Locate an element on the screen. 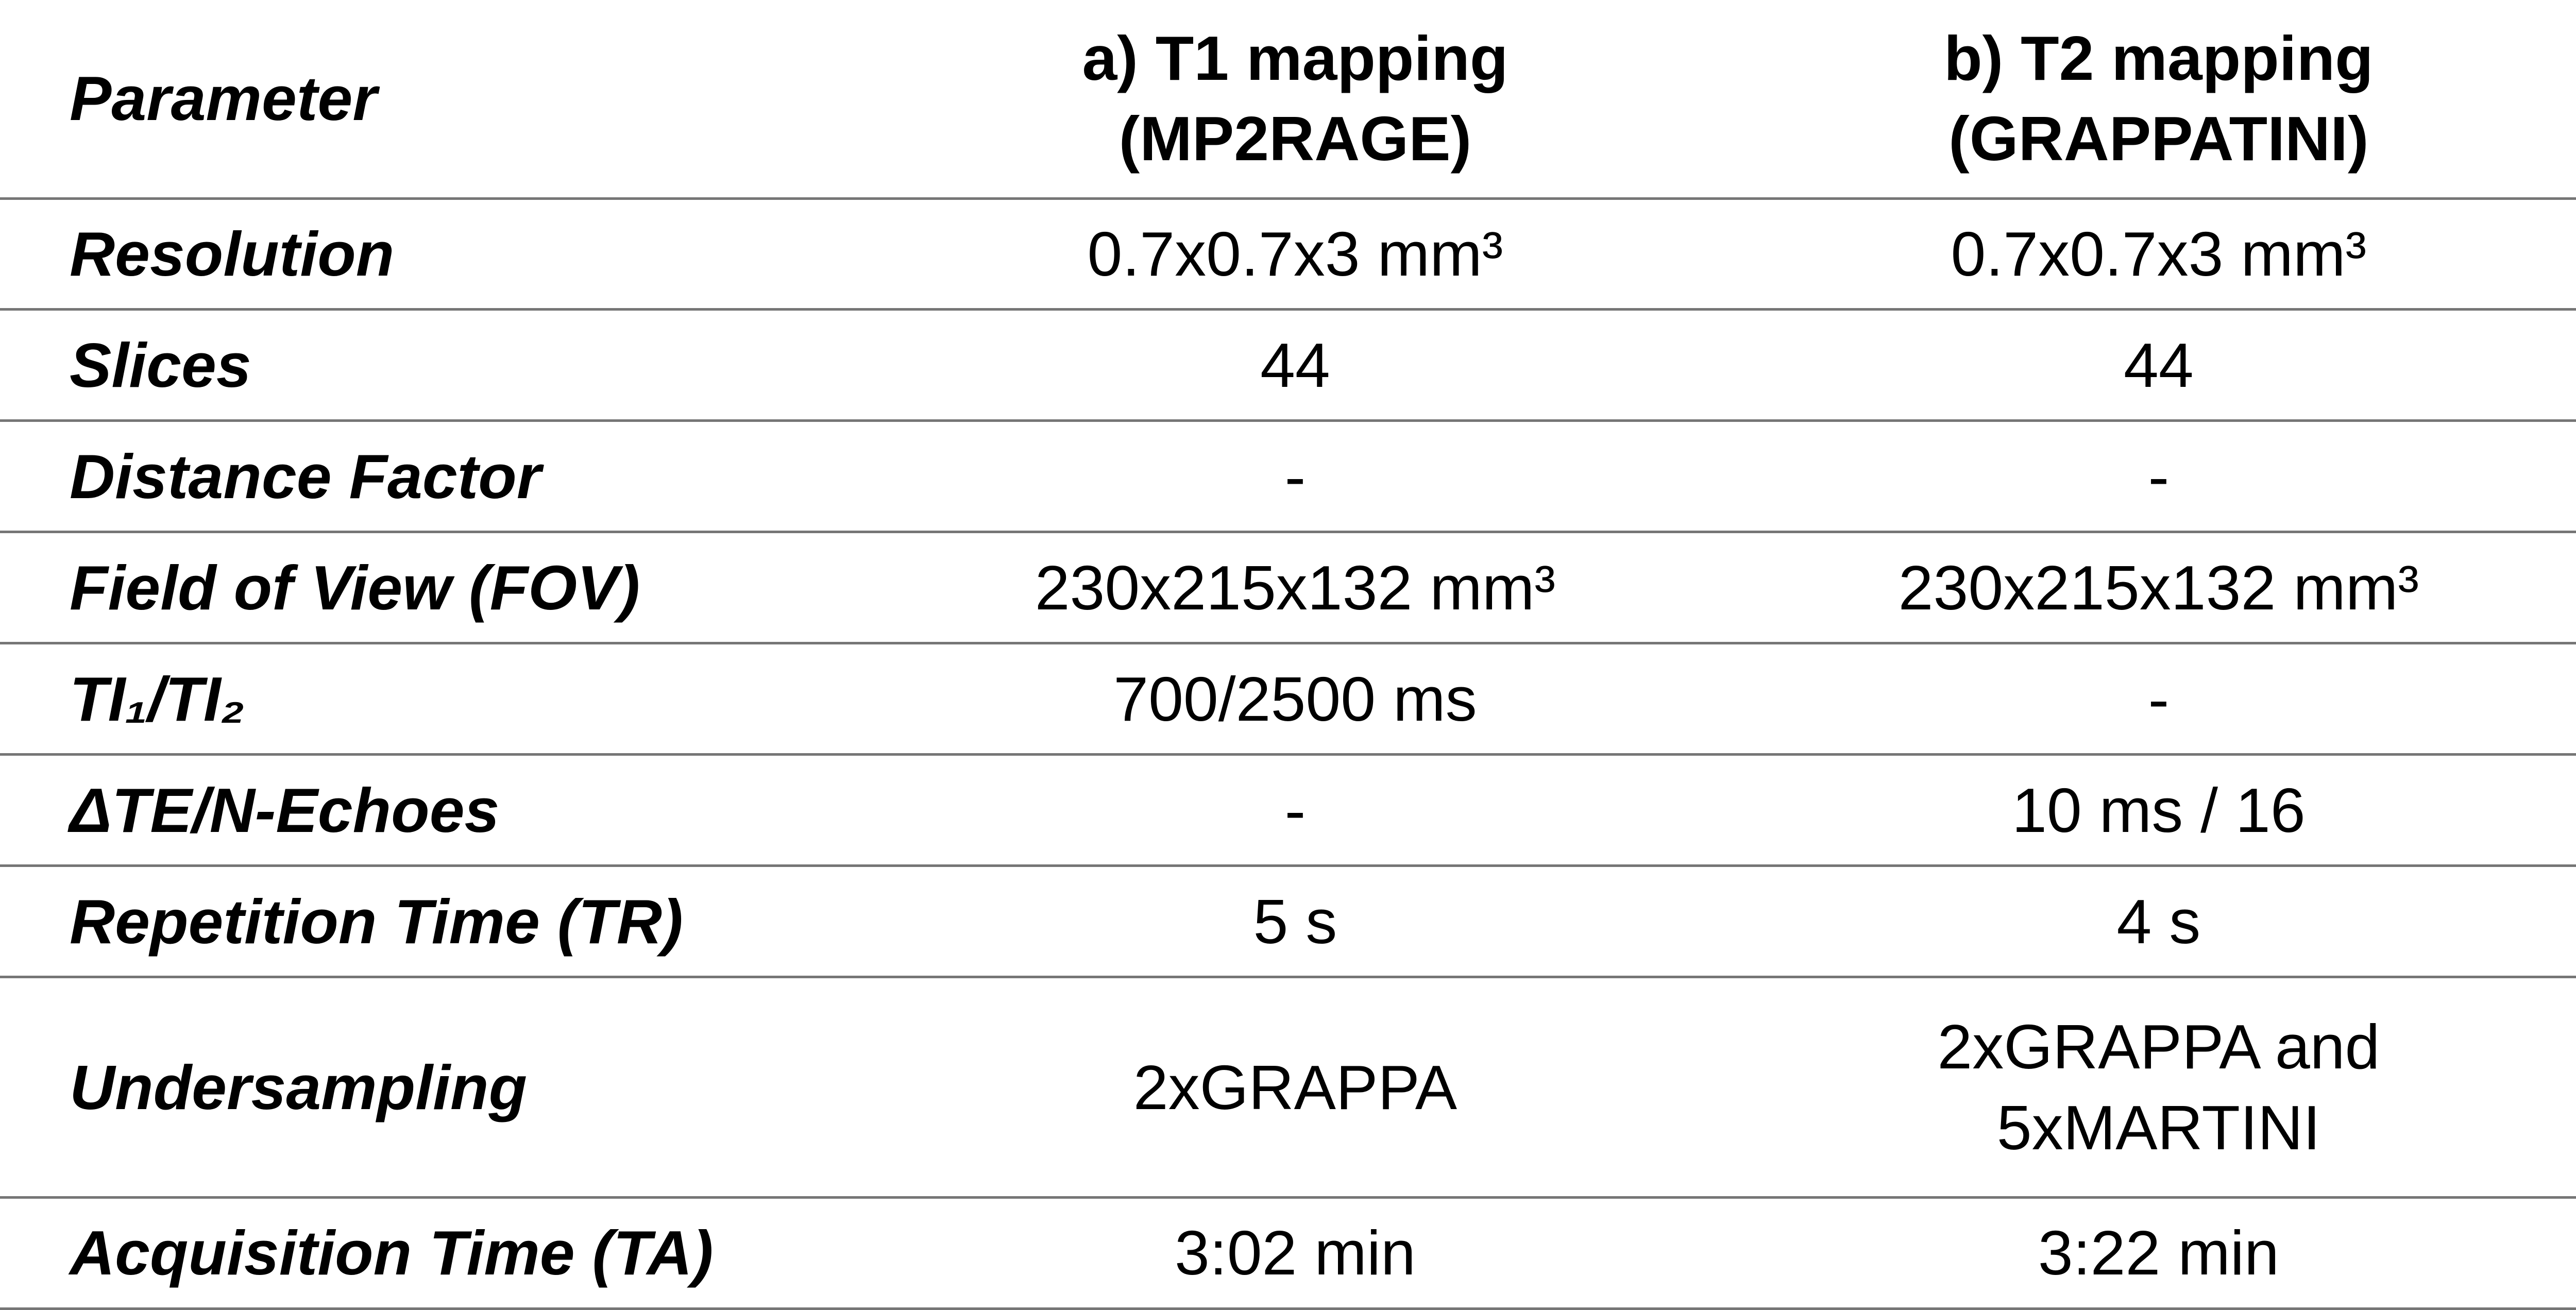 The image size is (2576, 1310). row-label-distance-factor: Distance Factor is located at coordinates (431, 477).